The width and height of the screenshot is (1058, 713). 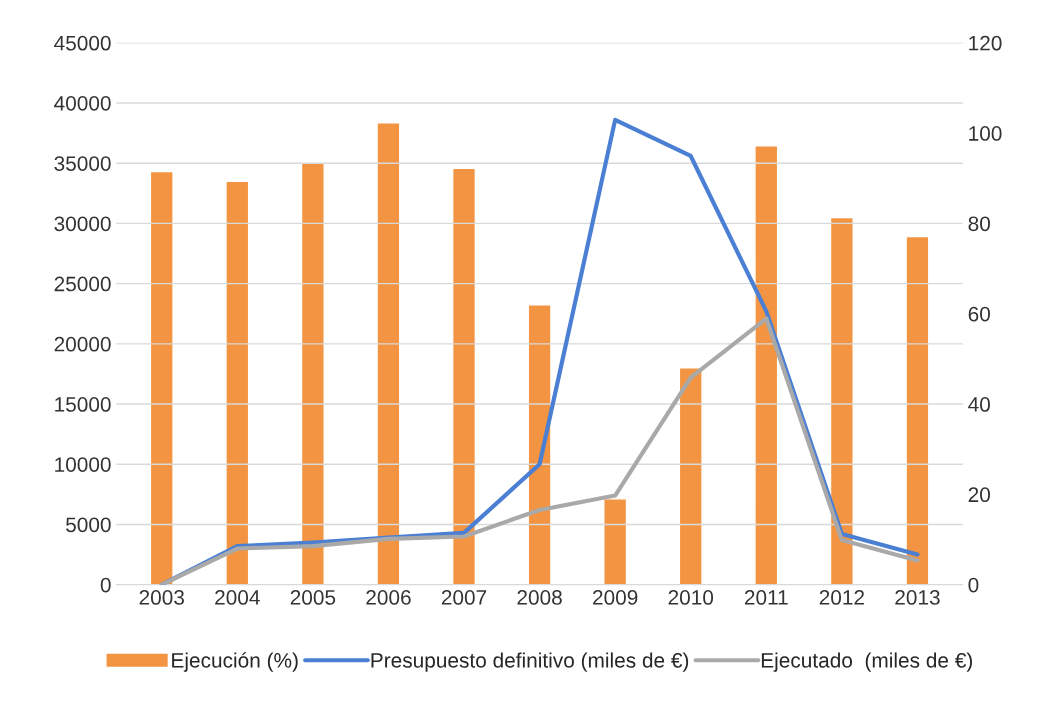 I want to click on y-tick-label: 20000, so click(x=82, y=344).